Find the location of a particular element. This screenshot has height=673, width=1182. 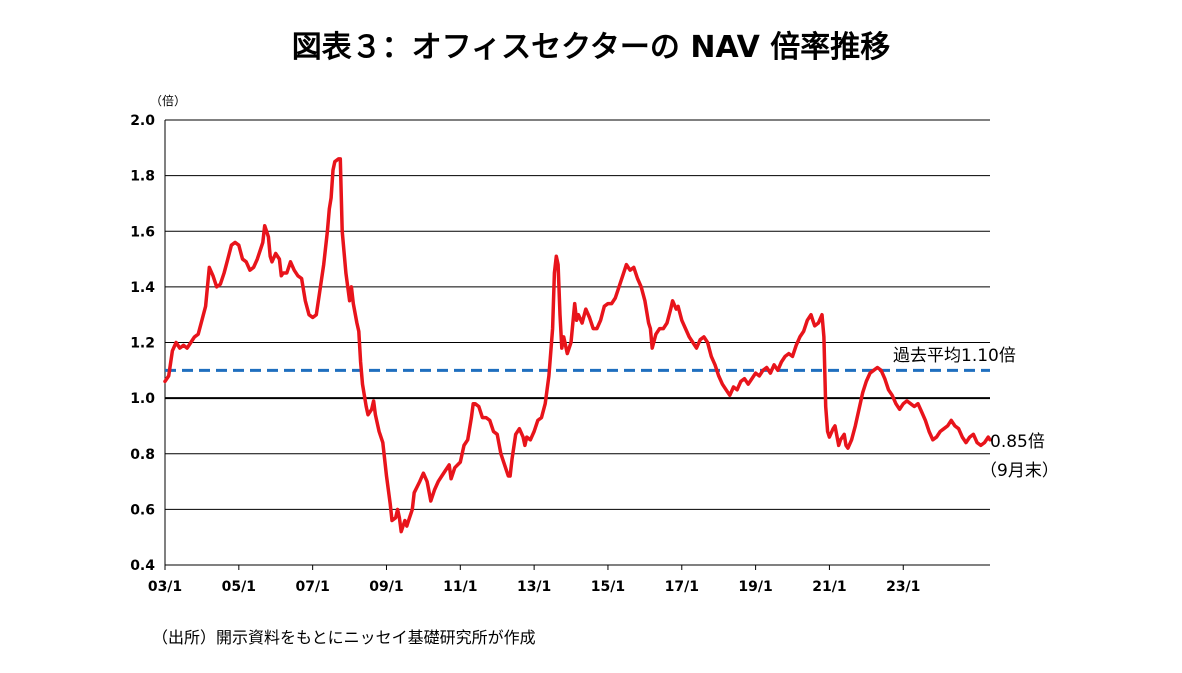

x-tick-11/1: 11/1 is located at coordinates (460, 587).